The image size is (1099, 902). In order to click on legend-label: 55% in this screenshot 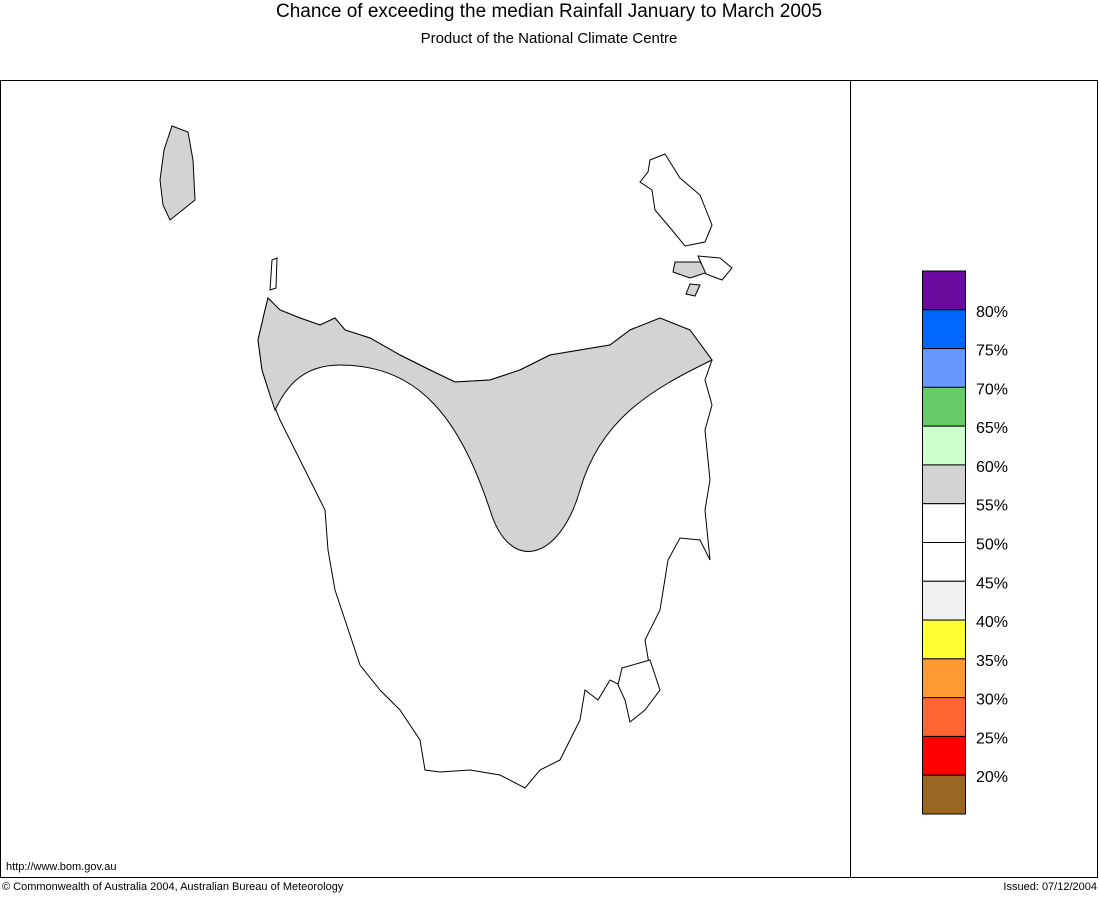, I will do `click(992, 506)`.